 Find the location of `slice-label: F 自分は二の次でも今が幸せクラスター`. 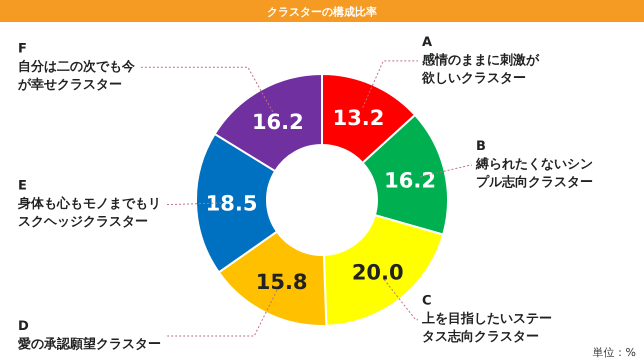

slice-label: F 自分は二の次でも今が幸せクラスター is located at coordinates (76, 66).